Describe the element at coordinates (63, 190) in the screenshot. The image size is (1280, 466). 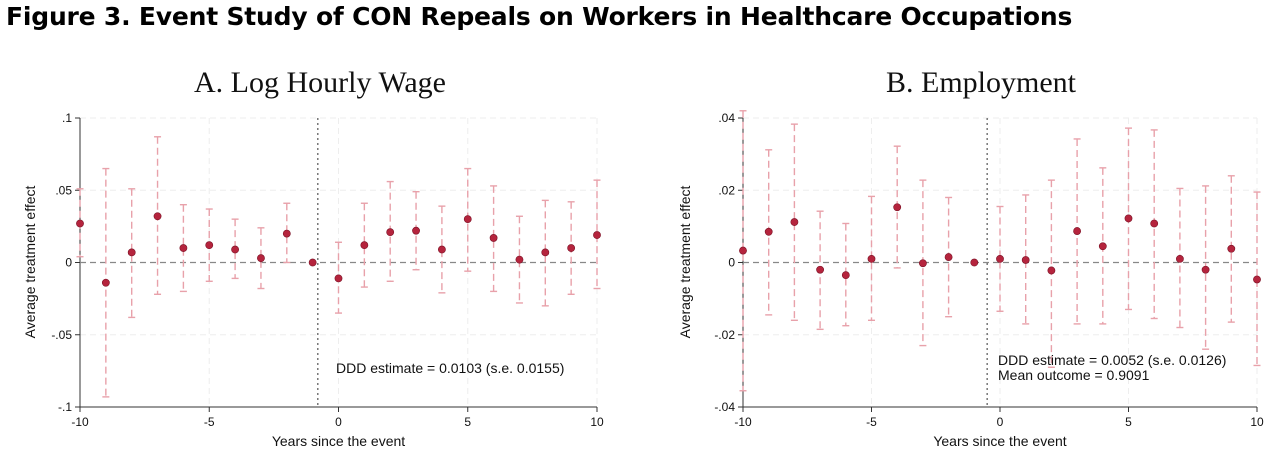
I see `y-tick-label: .05` at that location.